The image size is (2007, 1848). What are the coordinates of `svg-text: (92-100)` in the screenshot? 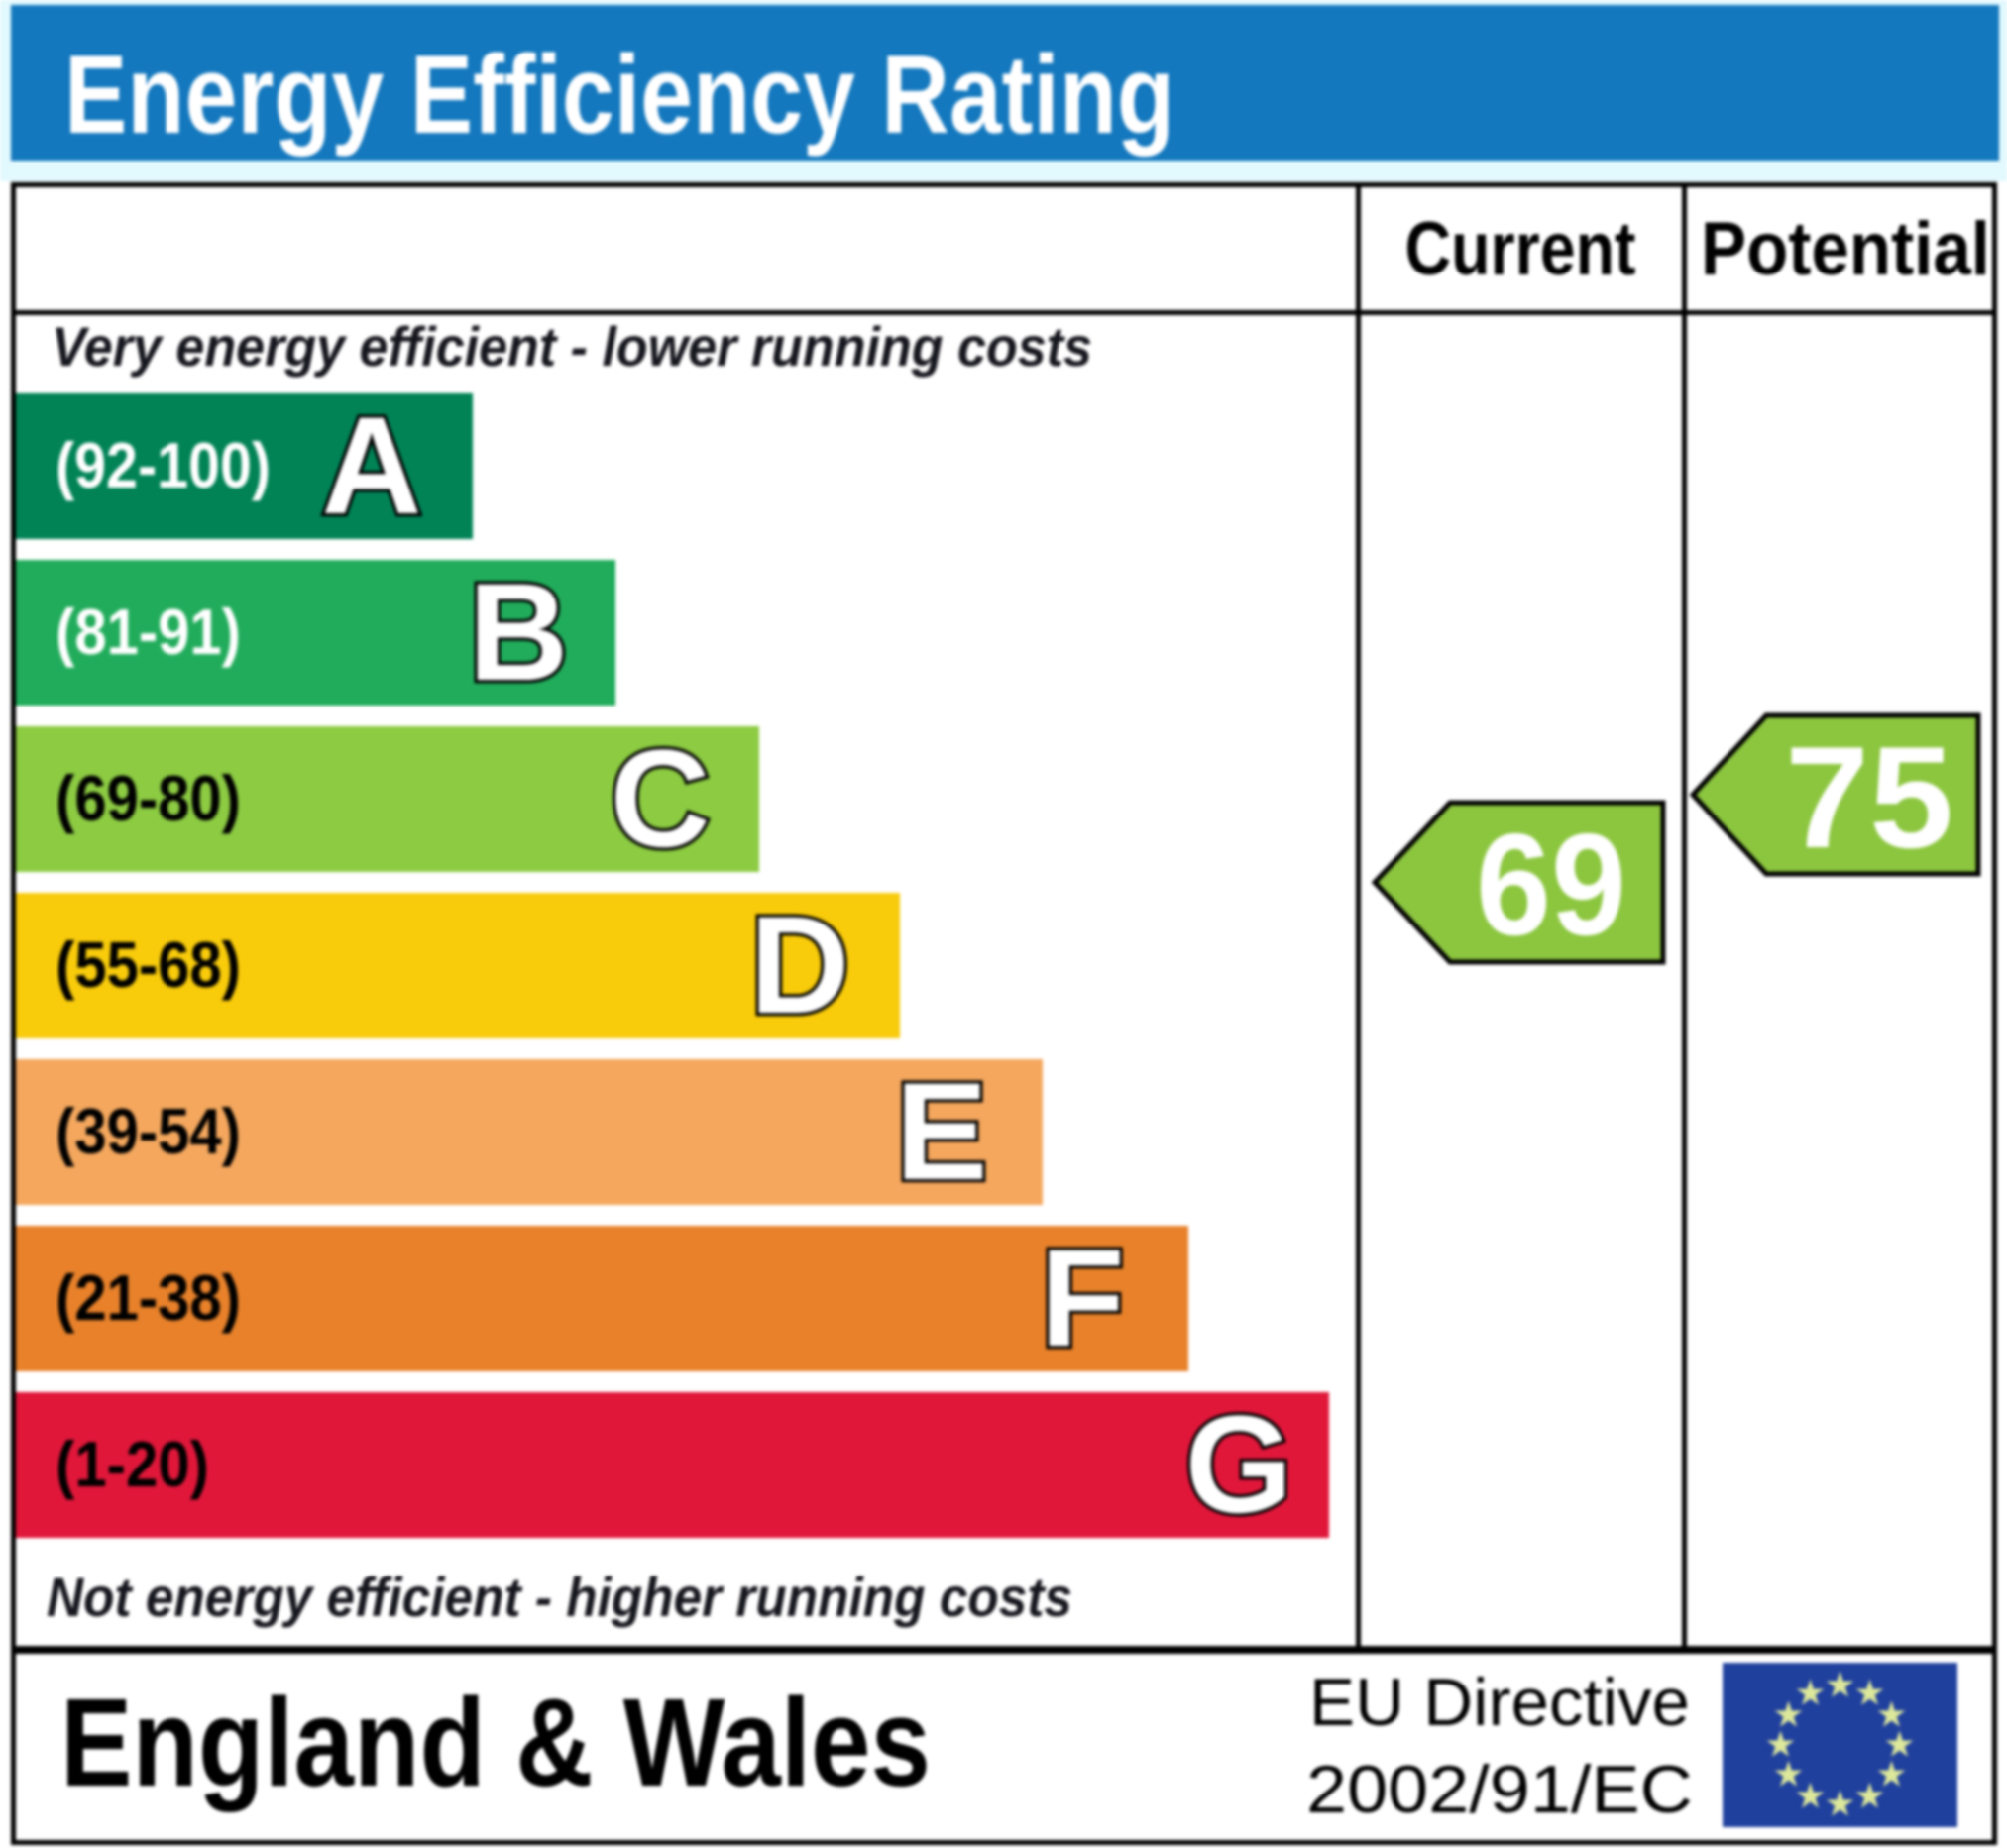 It's located at (164, 465).